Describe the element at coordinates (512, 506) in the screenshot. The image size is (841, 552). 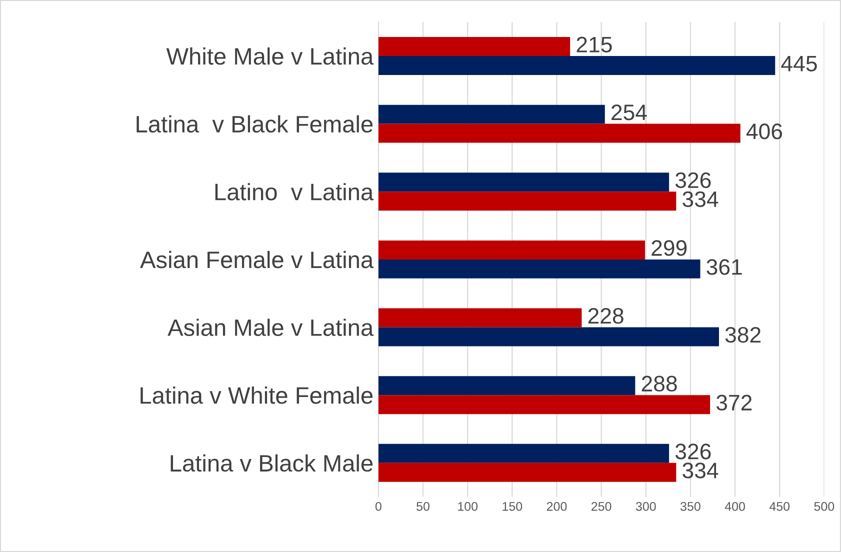
I see `x-tick-label: 150` at that location.